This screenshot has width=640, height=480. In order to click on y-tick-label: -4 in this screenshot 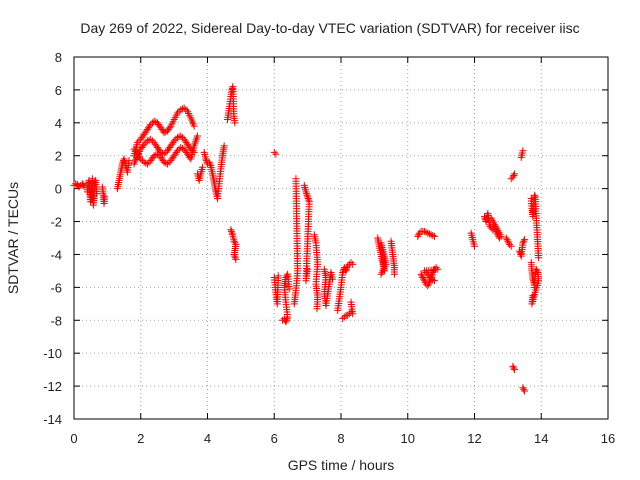, I will do `click(56, 254)`.